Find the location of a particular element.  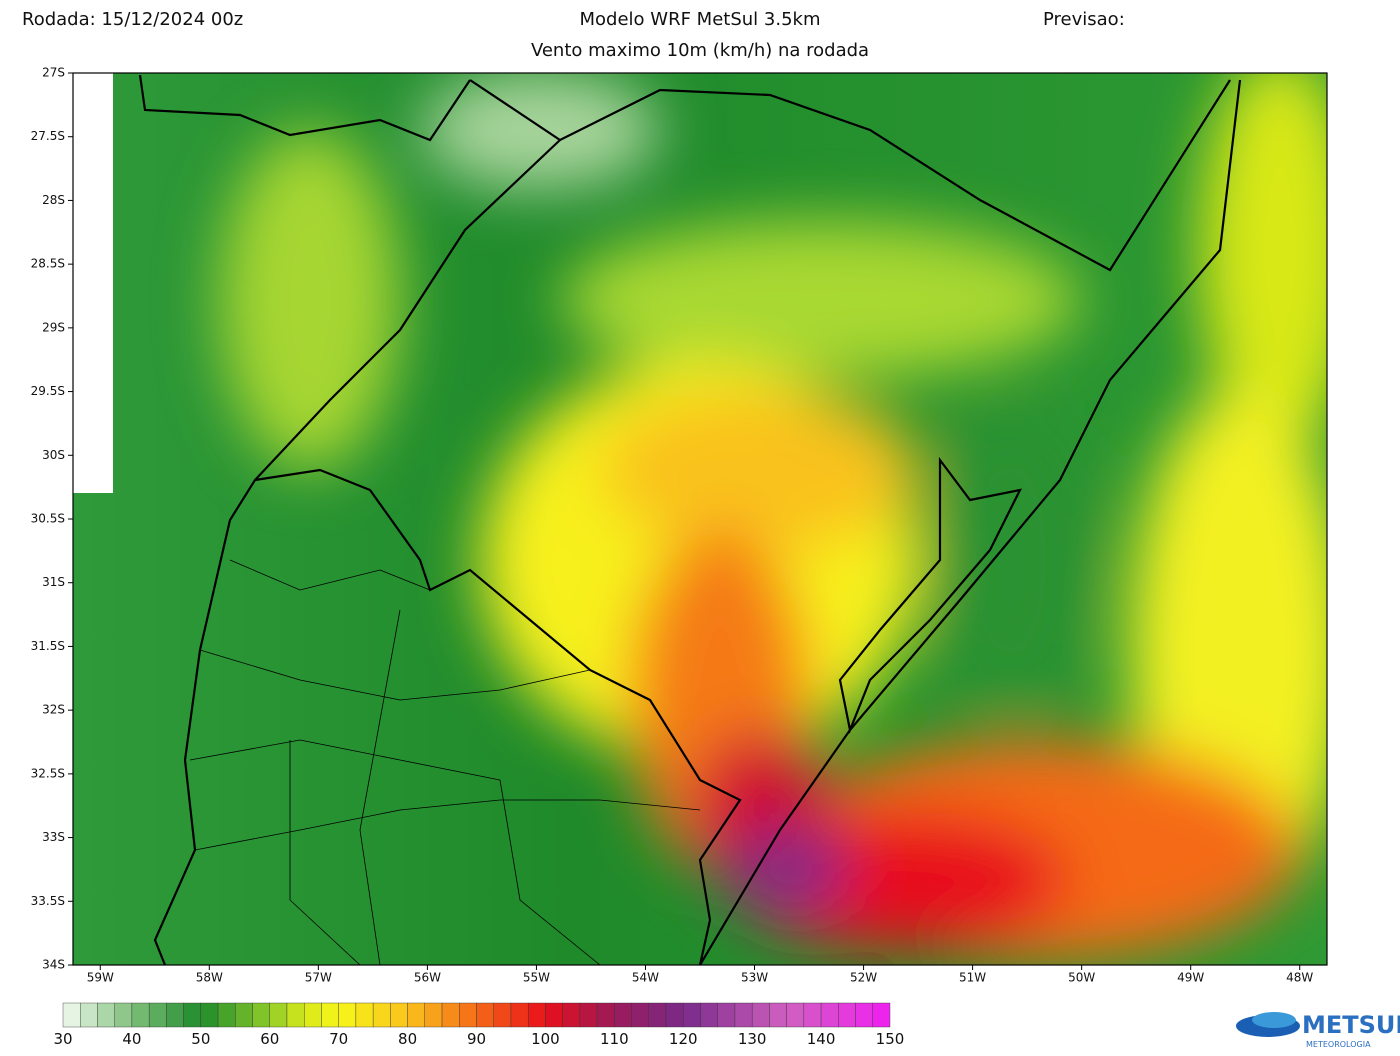

y-tick-label: 27.5S is located at coordinates (48, 136).